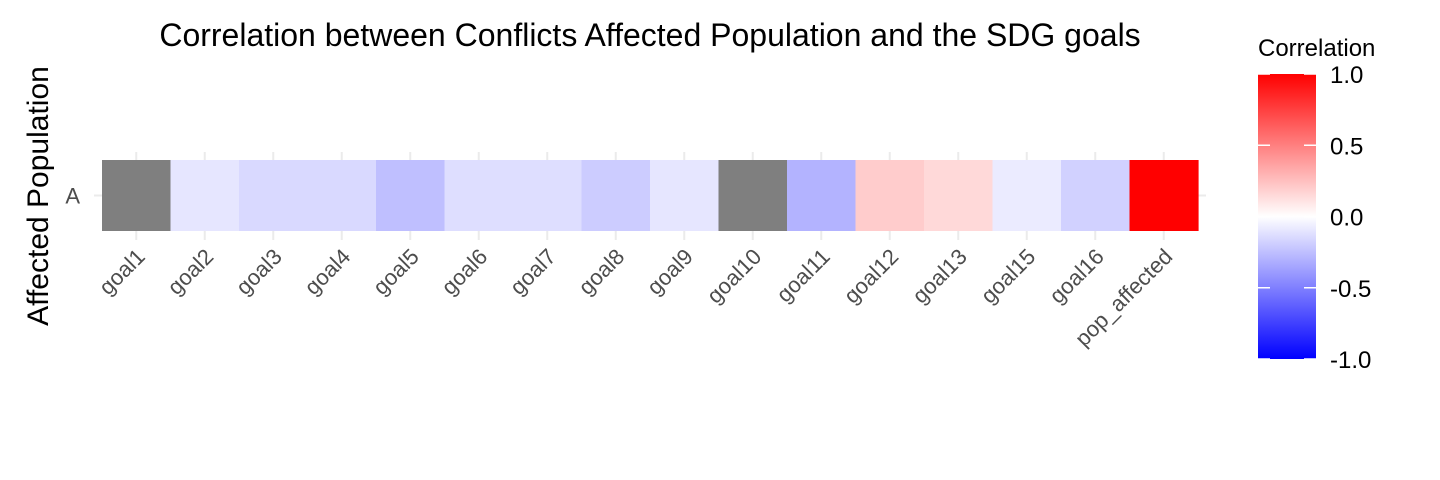 The image size is (1440, 480). I want to click on x-tick-label-goal15: goal15, so click(1008, 276).